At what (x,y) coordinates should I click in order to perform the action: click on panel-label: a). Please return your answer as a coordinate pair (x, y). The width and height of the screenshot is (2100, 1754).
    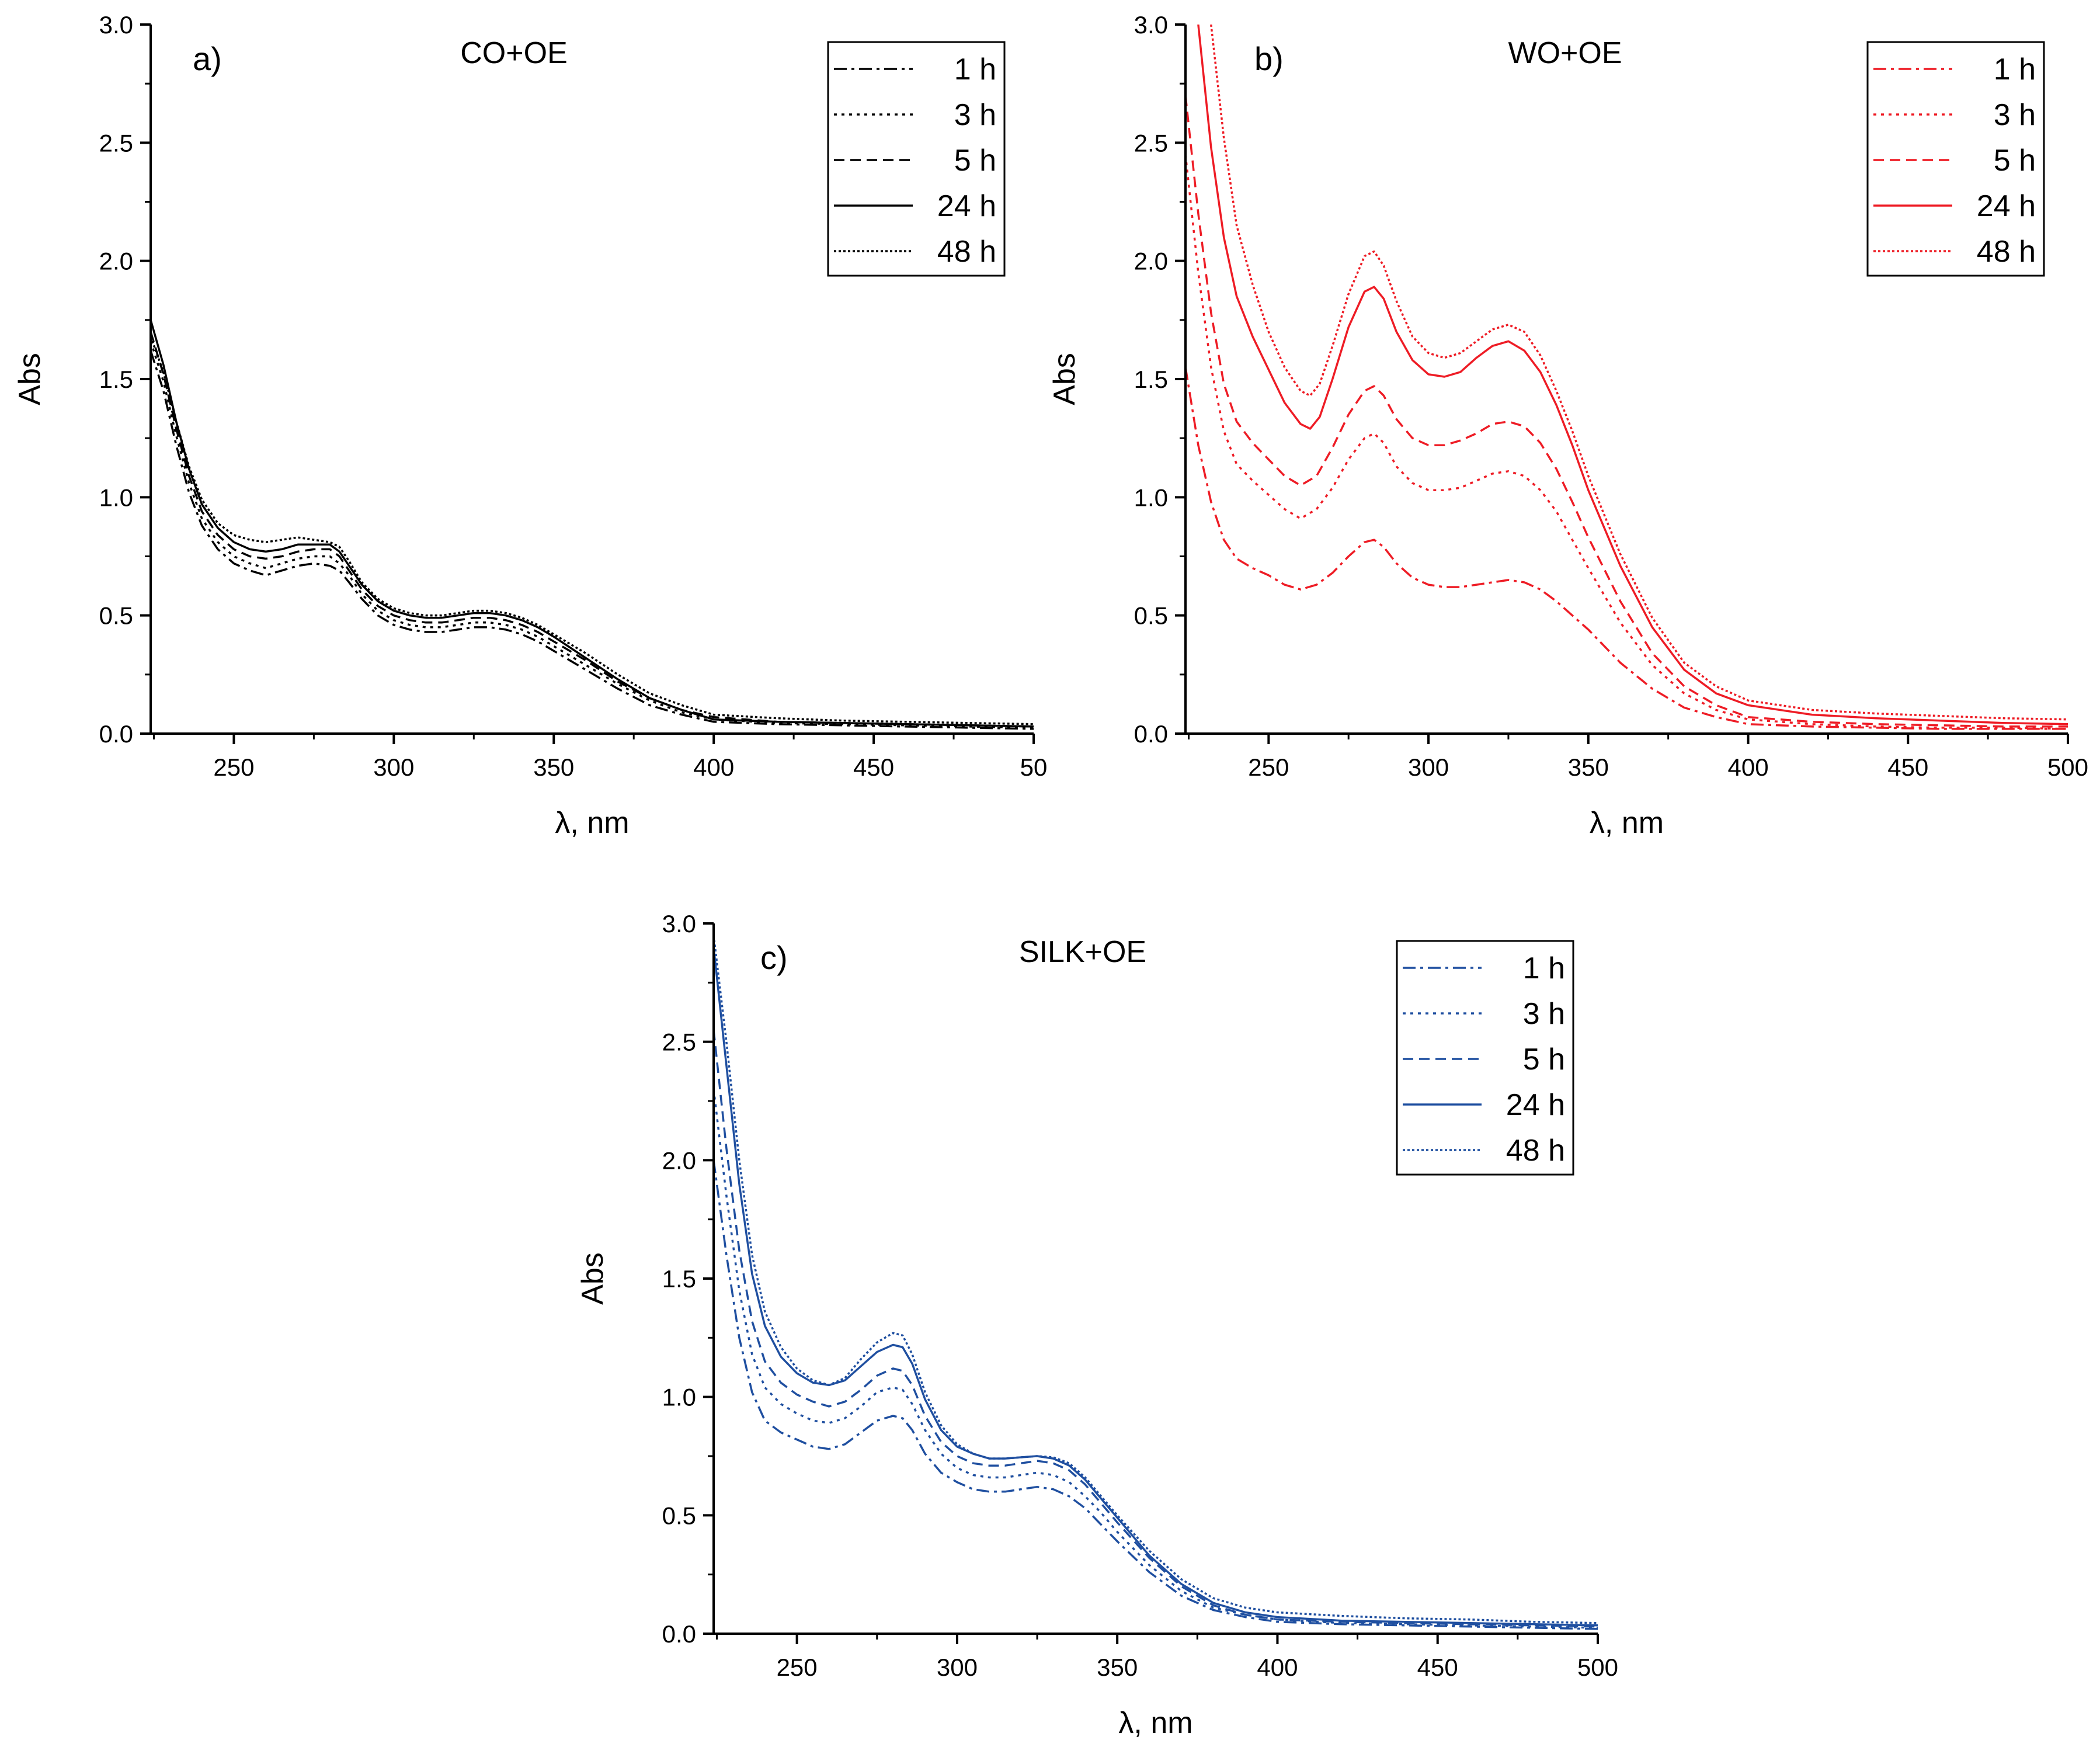
    Looking at the image, I should click on (207, 58).